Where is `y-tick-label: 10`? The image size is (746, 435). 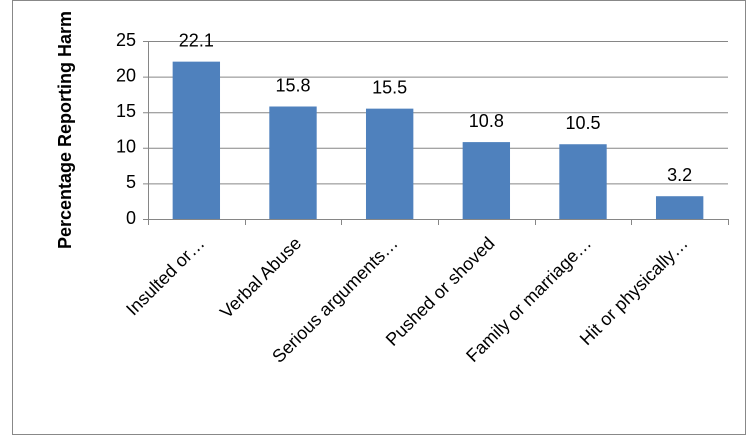 y-tick-label: 10 is located at coordinates (126, 147).